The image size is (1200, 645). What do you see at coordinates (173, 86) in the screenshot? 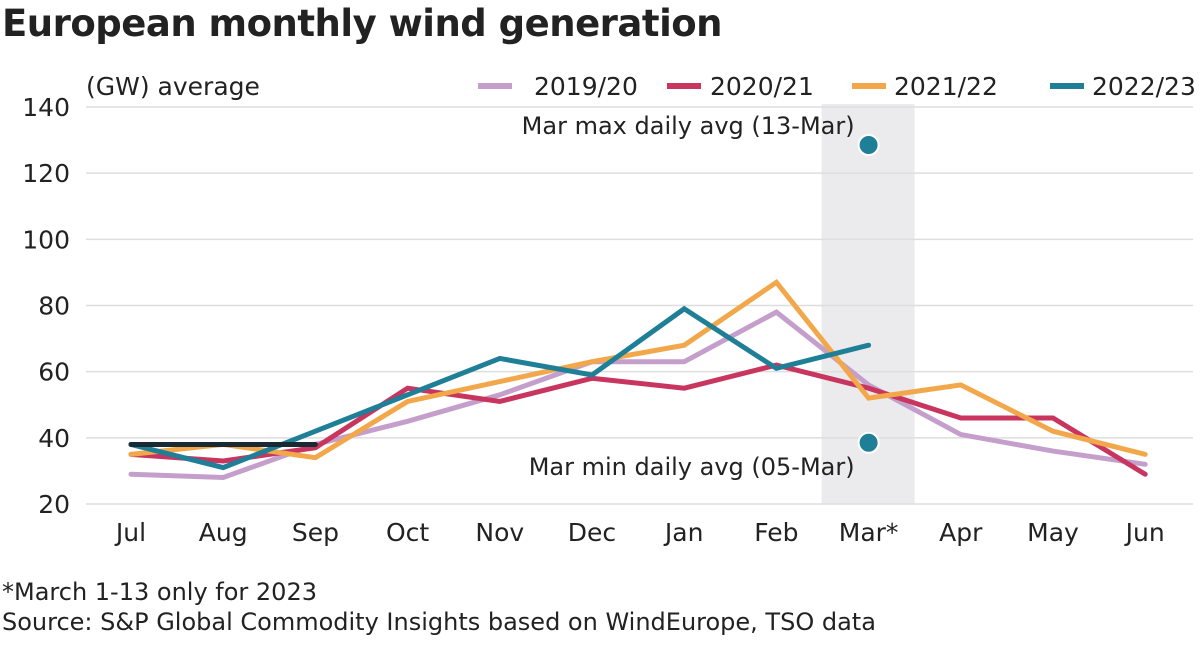
I see `y-axis-label: (GW) average` at bounding box center [173, 86].